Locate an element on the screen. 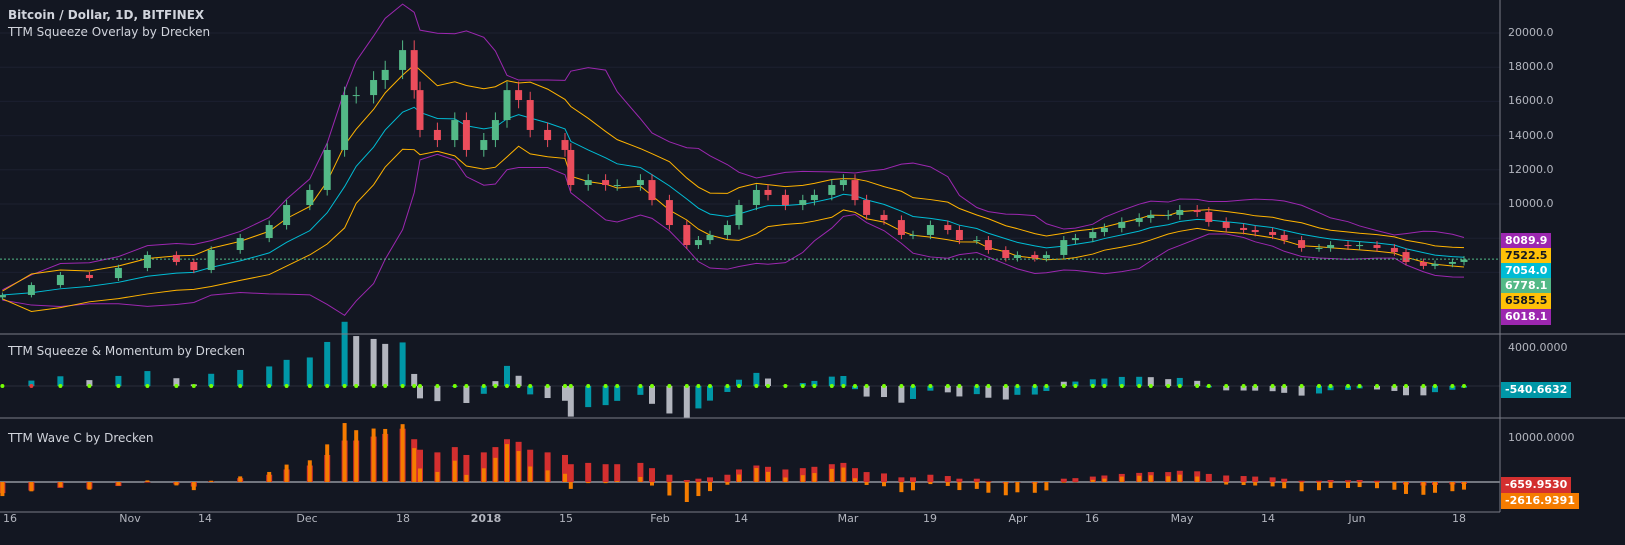 The image size is (1625, 545). price-tag: 8089.9 is located at coordinates (1526, 241).